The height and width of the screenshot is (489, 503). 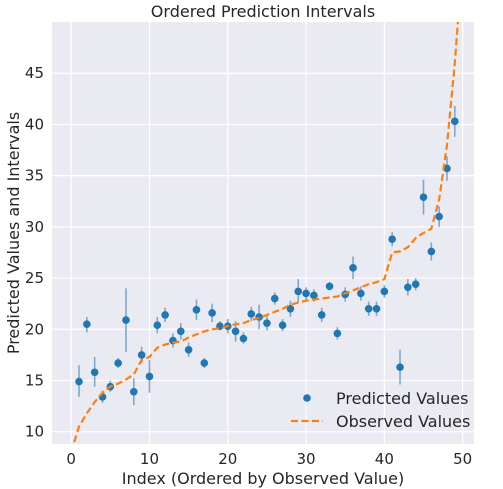 I want to click on legend-label-observed: Observed Values, so click(x=403, y=421).